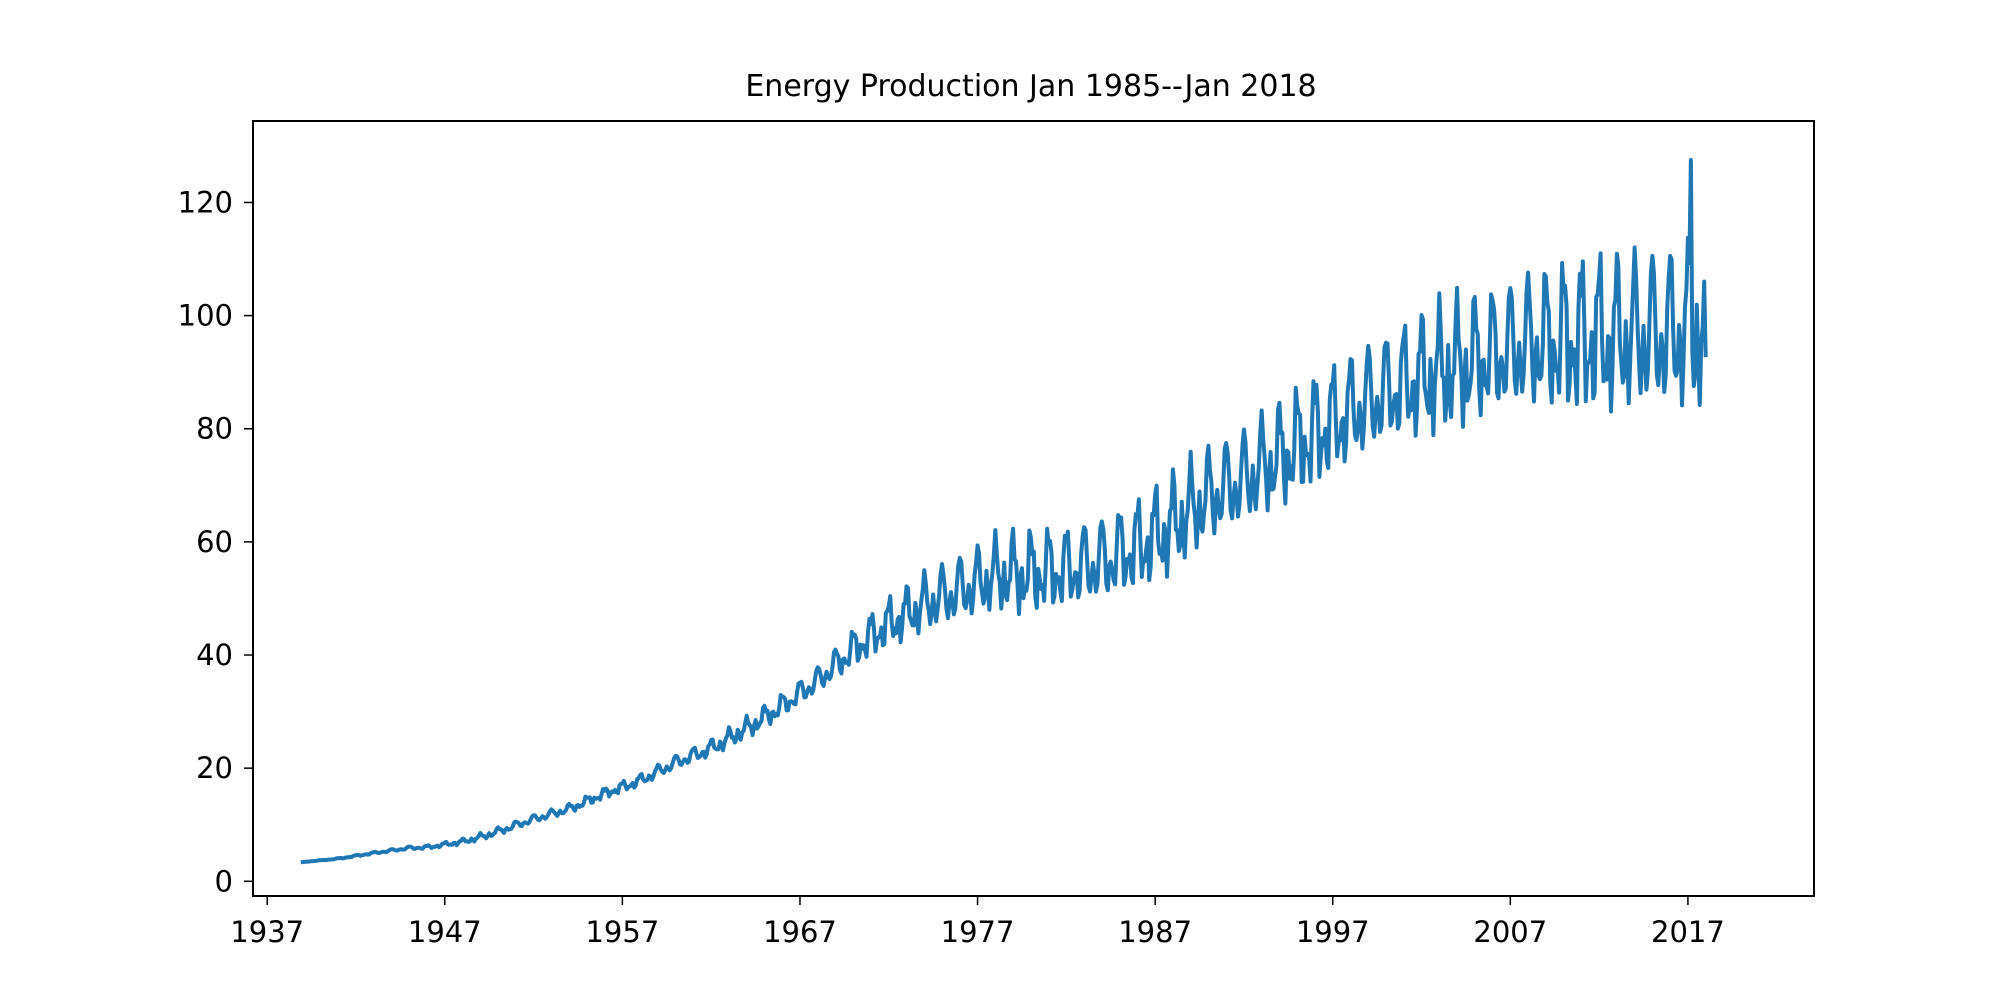  What do you see at coordinates (978, 932) in the screenshot?
I see `x-tick-label: 1977` at bounding box center [978, 932].